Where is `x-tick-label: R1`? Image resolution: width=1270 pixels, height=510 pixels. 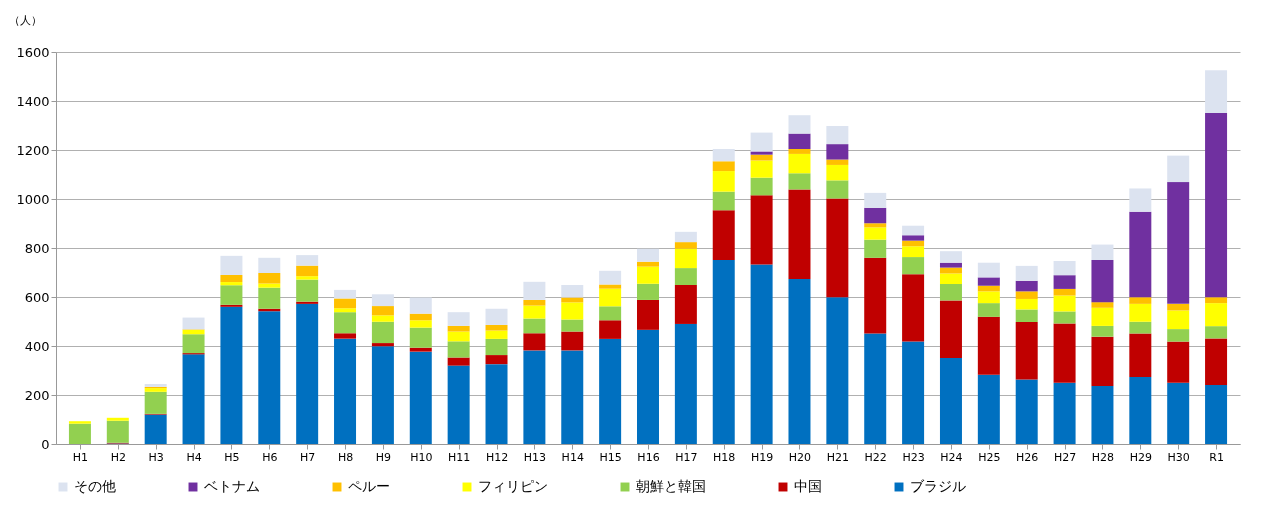
x-tick-label: R1 is located at coordinates (1216, 457).